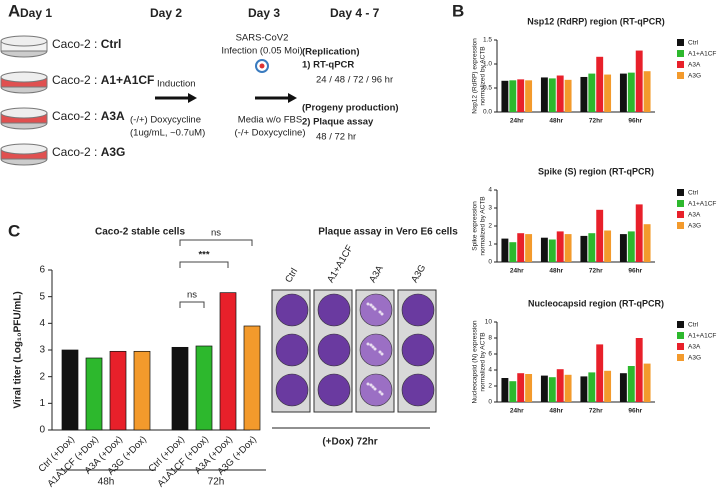 Image resolution: width=726 pixels, height=490 pixels. I want to click on arrow-head, so click(292, 98).